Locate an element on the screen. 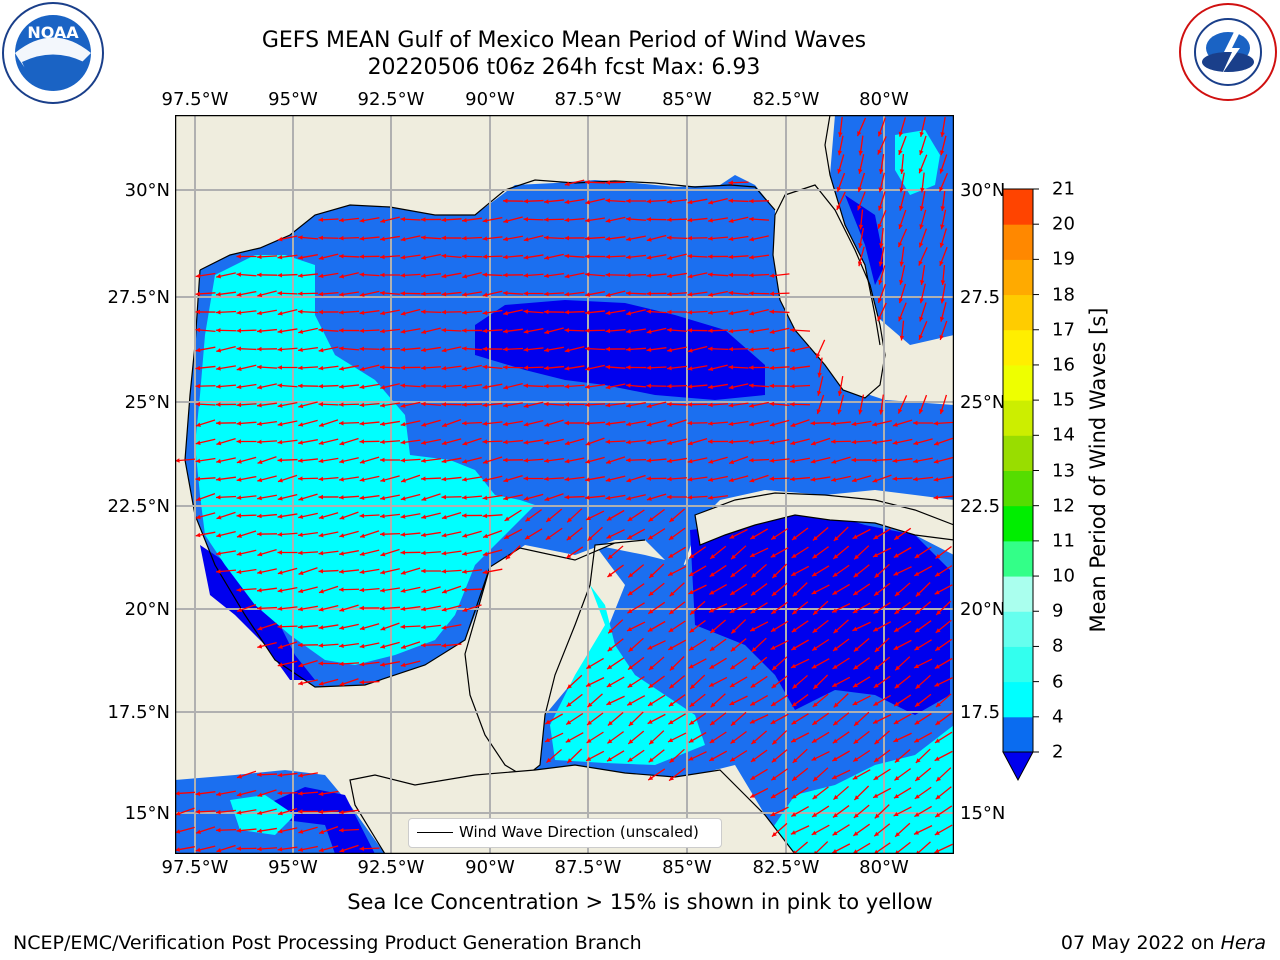 The width and height of the screenshot is (1280, 960). footer-date: 07 May 2022 on Hera is located at coordinates (1163, 943).